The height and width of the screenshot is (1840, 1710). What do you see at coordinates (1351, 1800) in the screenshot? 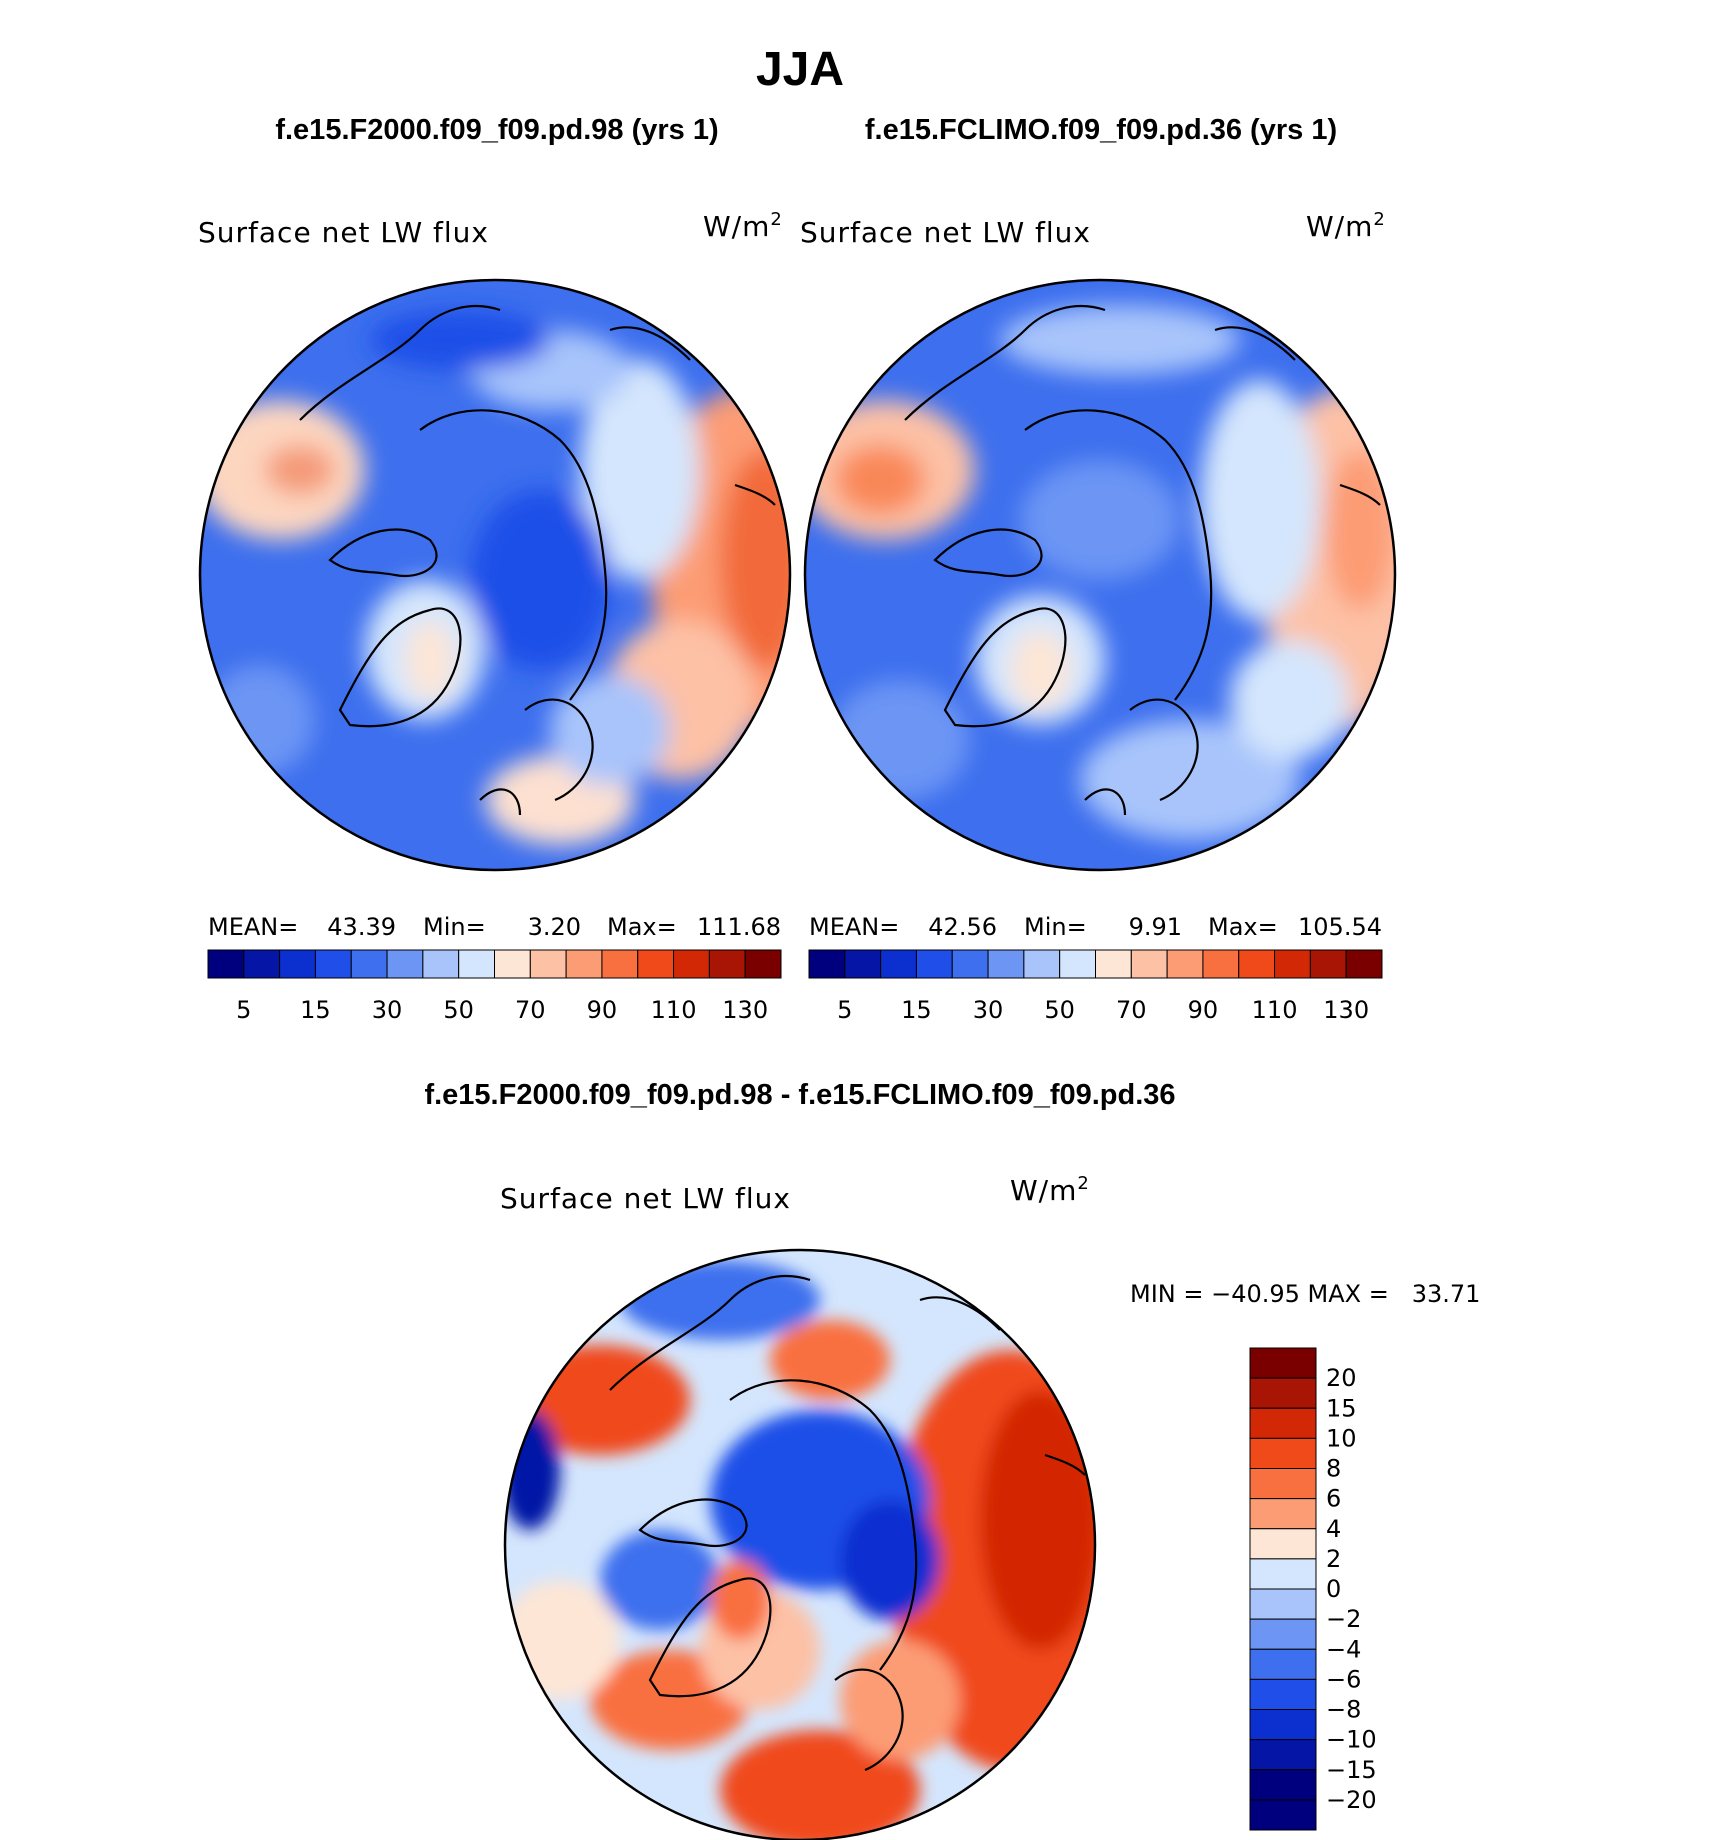
I see `diff-colorbar-tick-label: −20` at bounding box center [1351, 1800].